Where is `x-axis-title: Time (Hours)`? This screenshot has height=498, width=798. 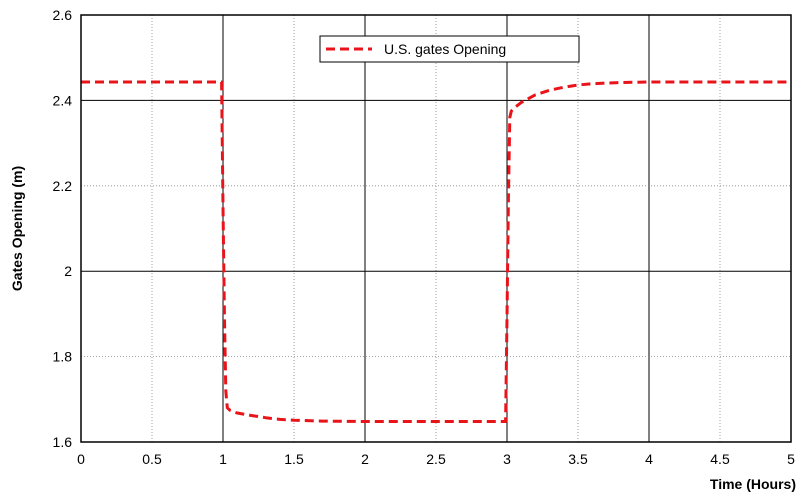
x-axis-title: Time (Hours) is located at coordinates (753, 484).